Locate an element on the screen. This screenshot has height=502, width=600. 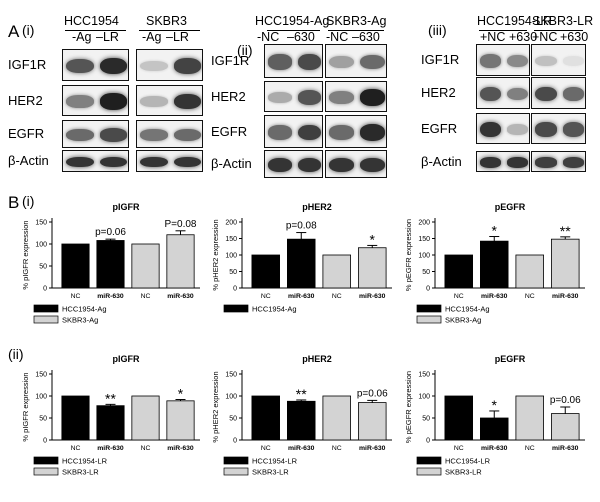
significance-annotation: p=0.08 is located at coordinates (301, 226).